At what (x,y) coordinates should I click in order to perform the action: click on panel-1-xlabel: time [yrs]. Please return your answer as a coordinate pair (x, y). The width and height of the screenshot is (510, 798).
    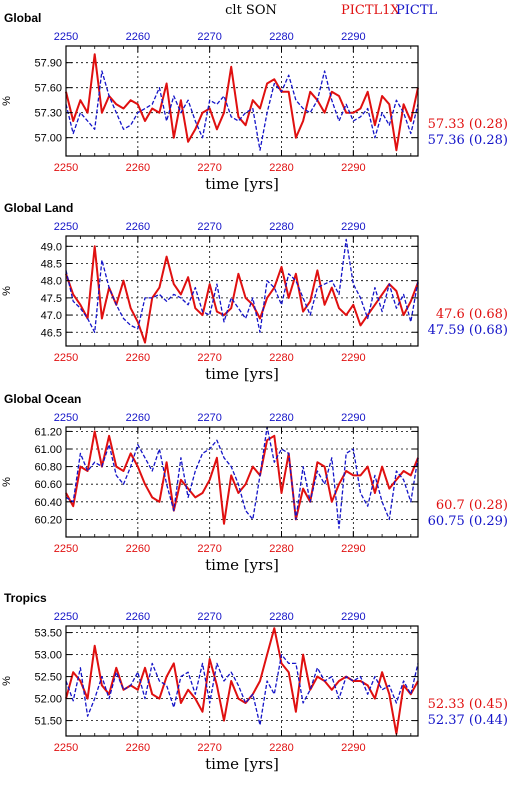
    Looking at the image, I should click on (242, 374).